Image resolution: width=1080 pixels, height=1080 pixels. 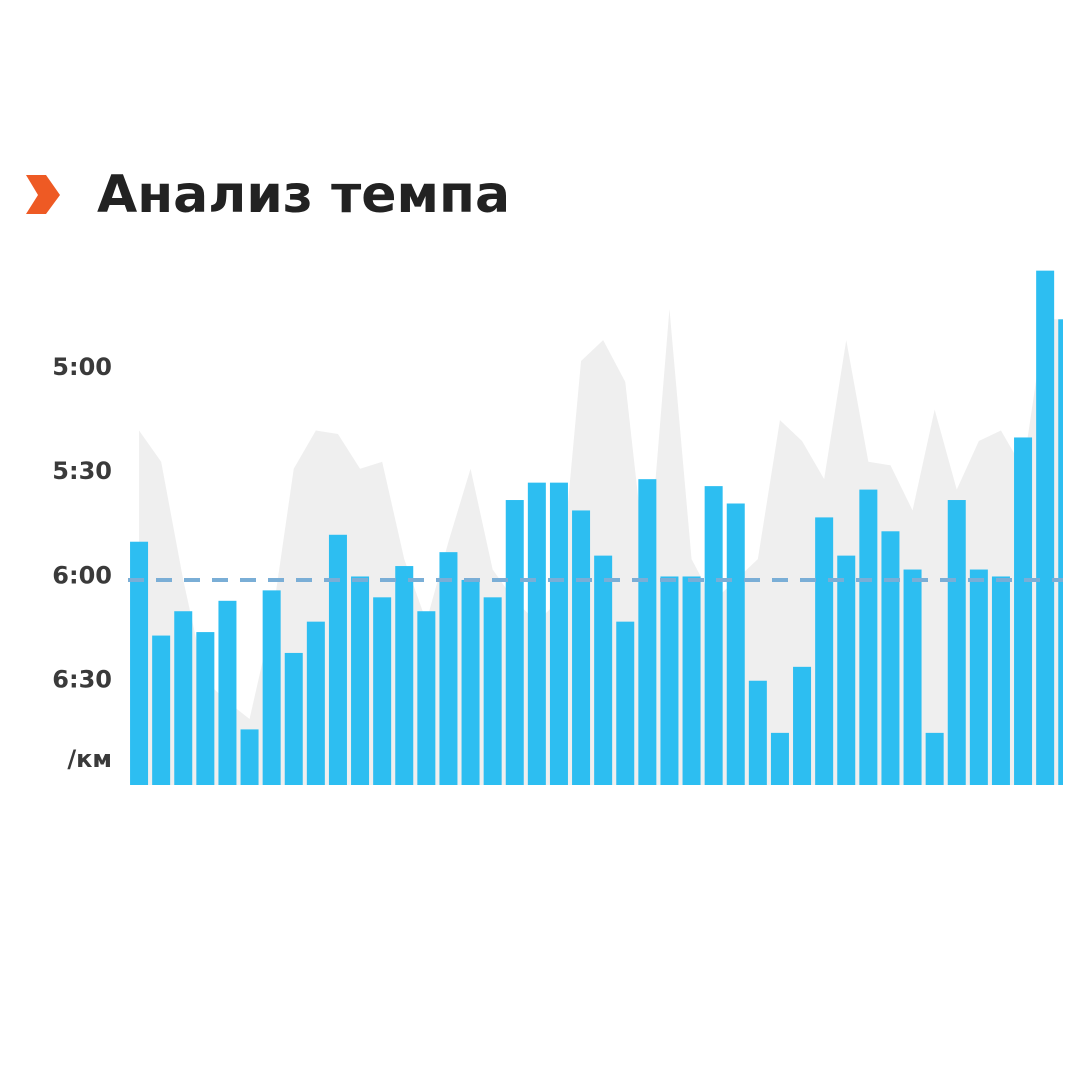 I want to click on unit-label: /км, so click(x=89, y=759).